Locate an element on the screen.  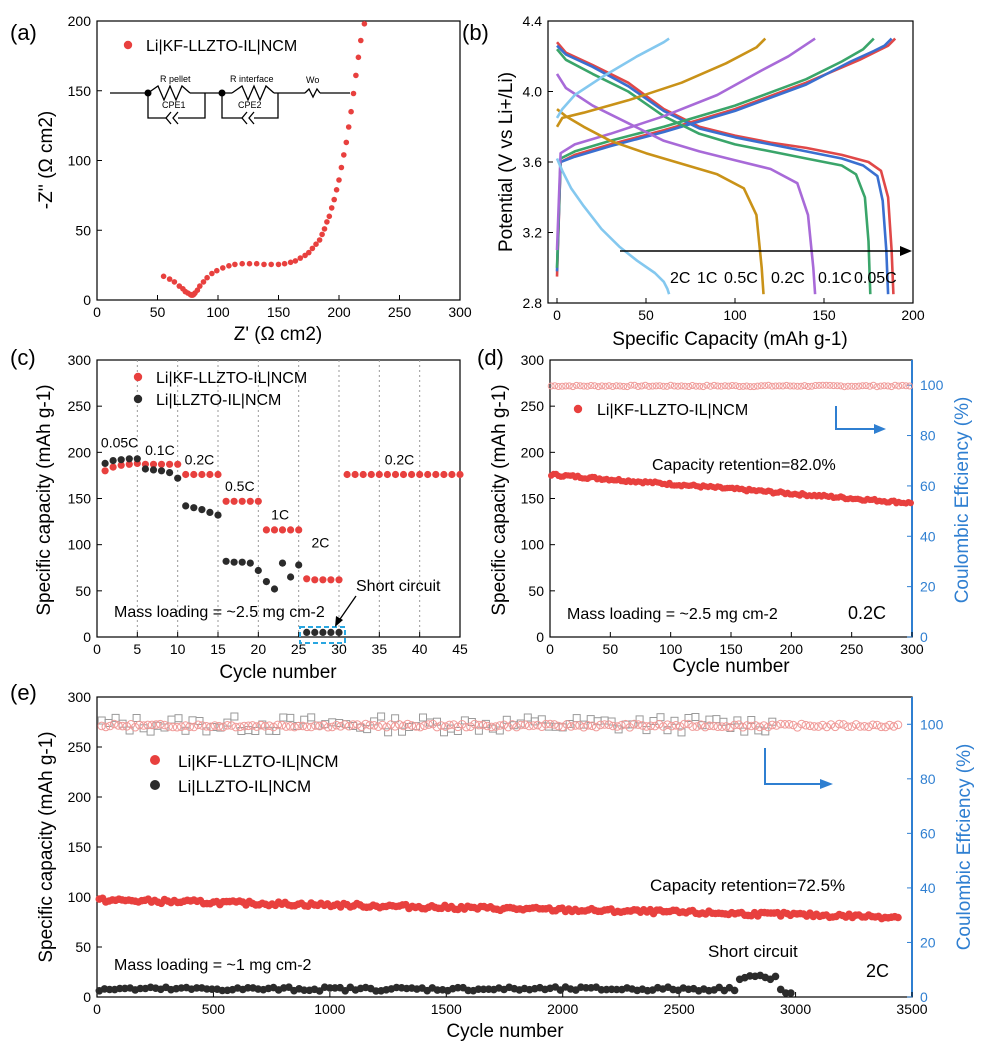
short-circuit-label: Short circuit is located at coordinates (398, 586).